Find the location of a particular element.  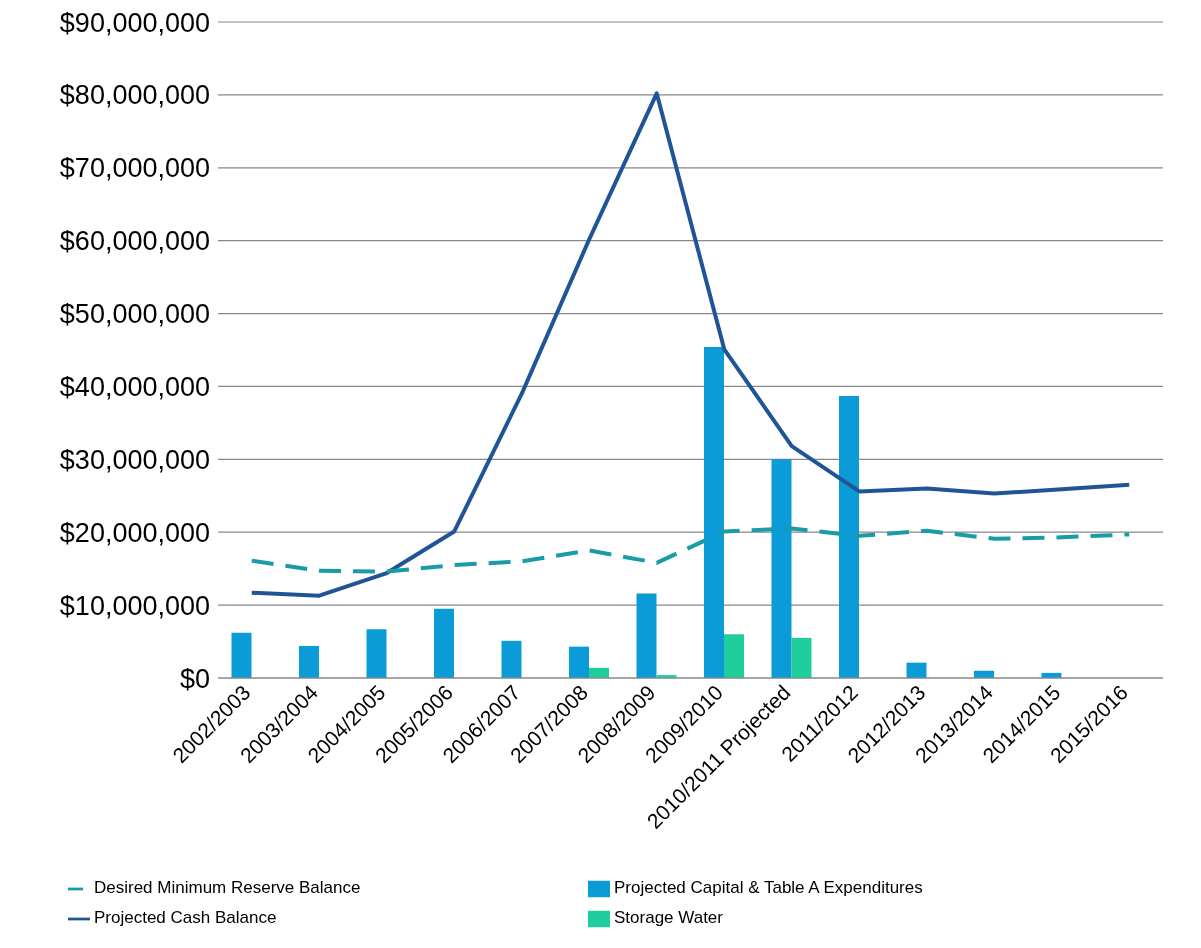

y-tick-label: $30,000,000 is located at coordinates (134, 459).